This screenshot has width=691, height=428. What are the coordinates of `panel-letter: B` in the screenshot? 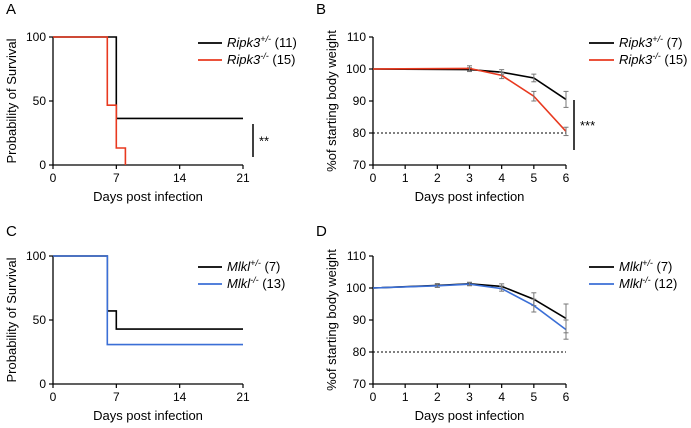 It's located at (321, 9).